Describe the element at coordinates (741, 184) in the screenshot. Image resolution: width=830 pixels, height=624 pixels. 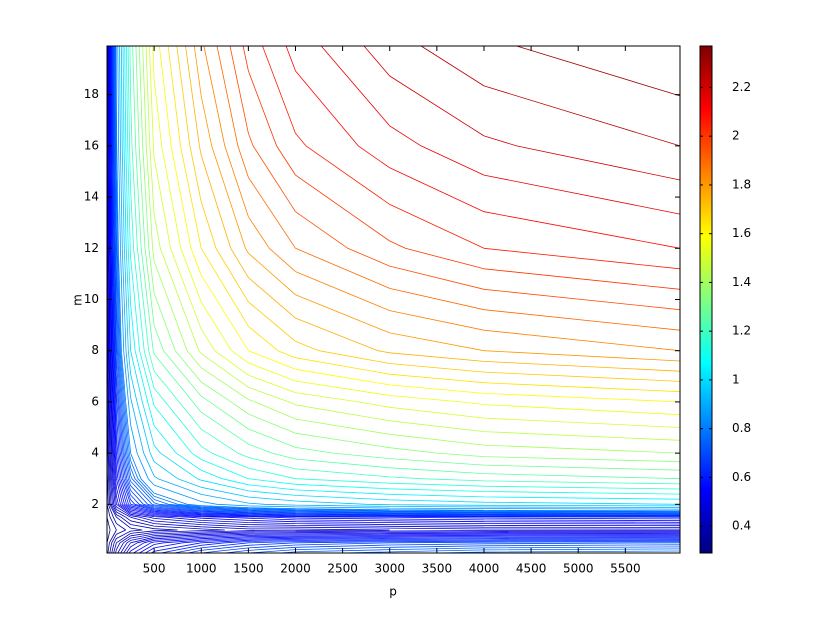
I see `colorbar-tick-label: 1.8` at that location.